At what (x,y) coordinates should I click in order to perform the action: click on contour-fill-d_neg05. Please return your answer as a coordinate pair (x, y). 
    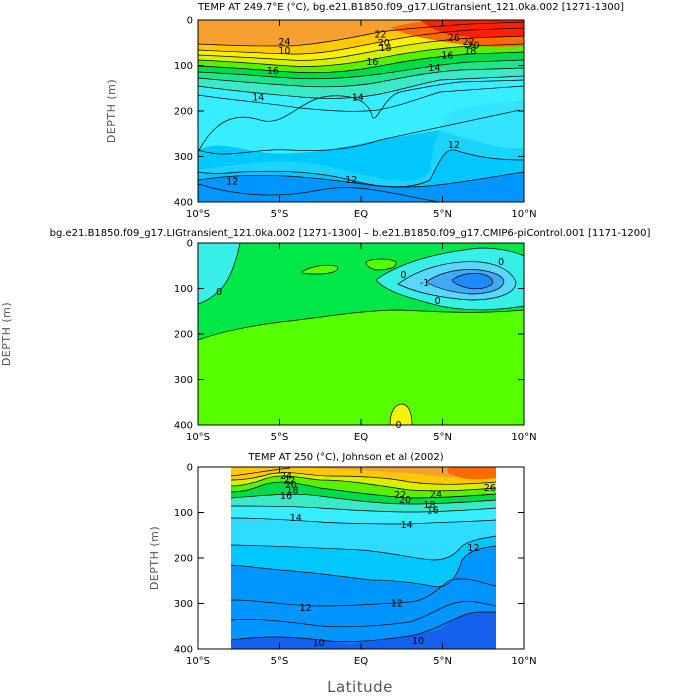
    Looking at the image, I should click on (219, 273).